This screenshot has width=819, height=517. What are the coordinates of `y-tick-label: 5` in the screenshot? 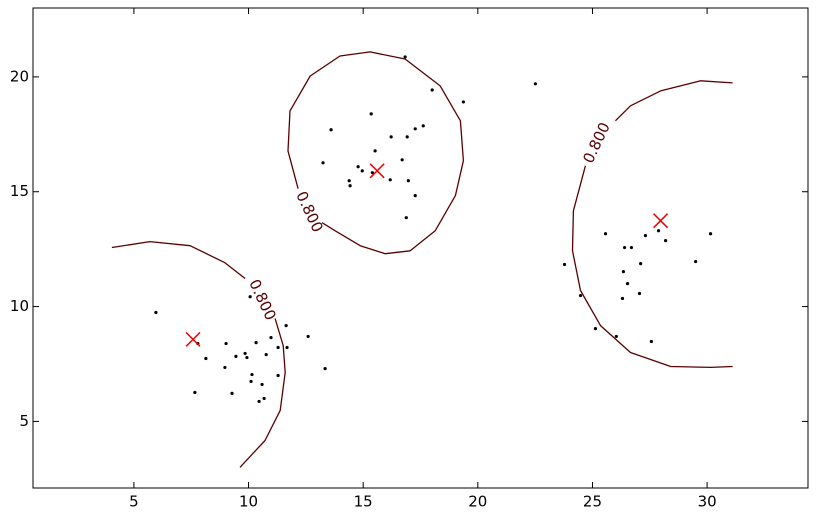 It's located at (24, 421).